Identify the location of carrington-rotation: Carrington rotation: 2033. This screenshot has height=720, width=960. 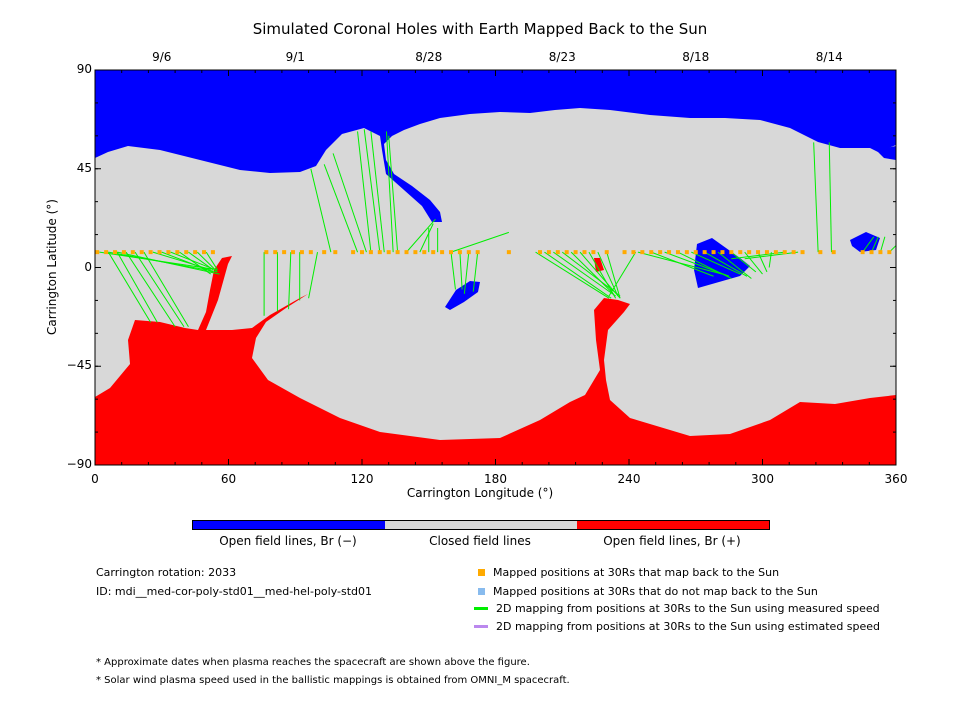
(166, 572).